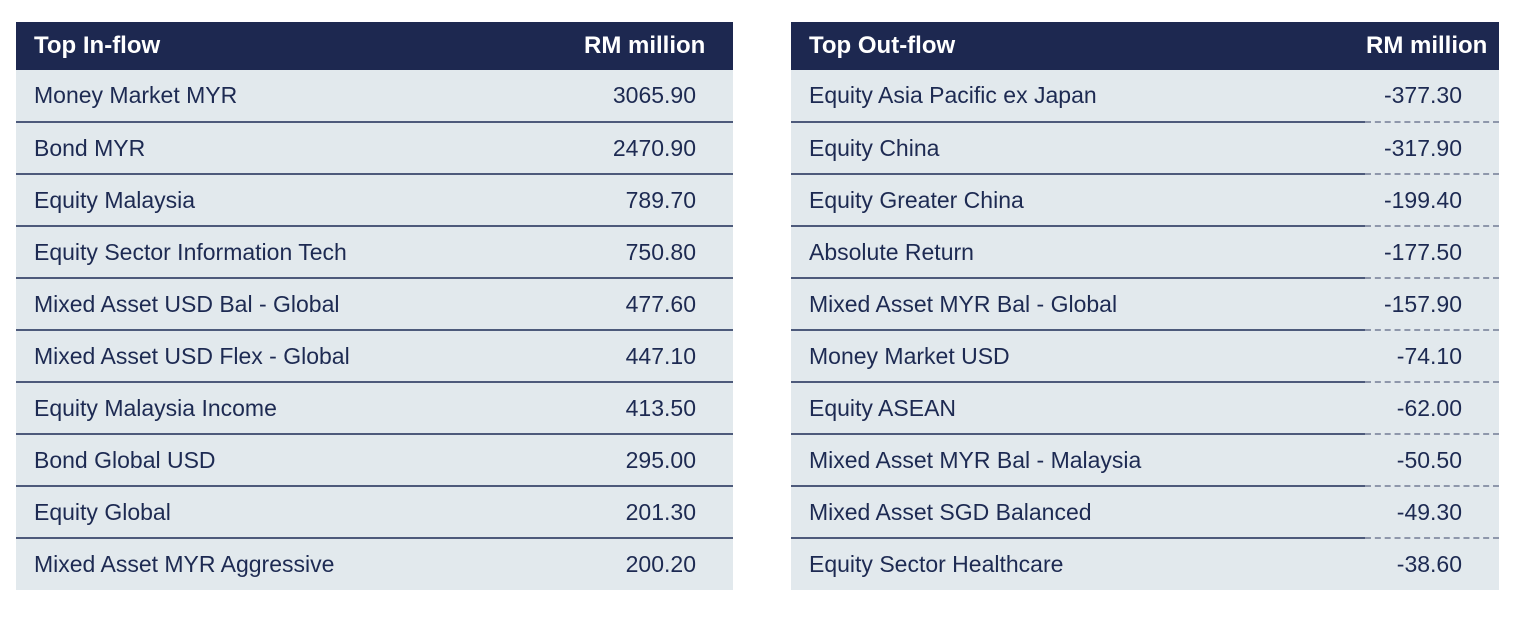  I want to click on fund-value-cell: 413.50, so click(658, 408).